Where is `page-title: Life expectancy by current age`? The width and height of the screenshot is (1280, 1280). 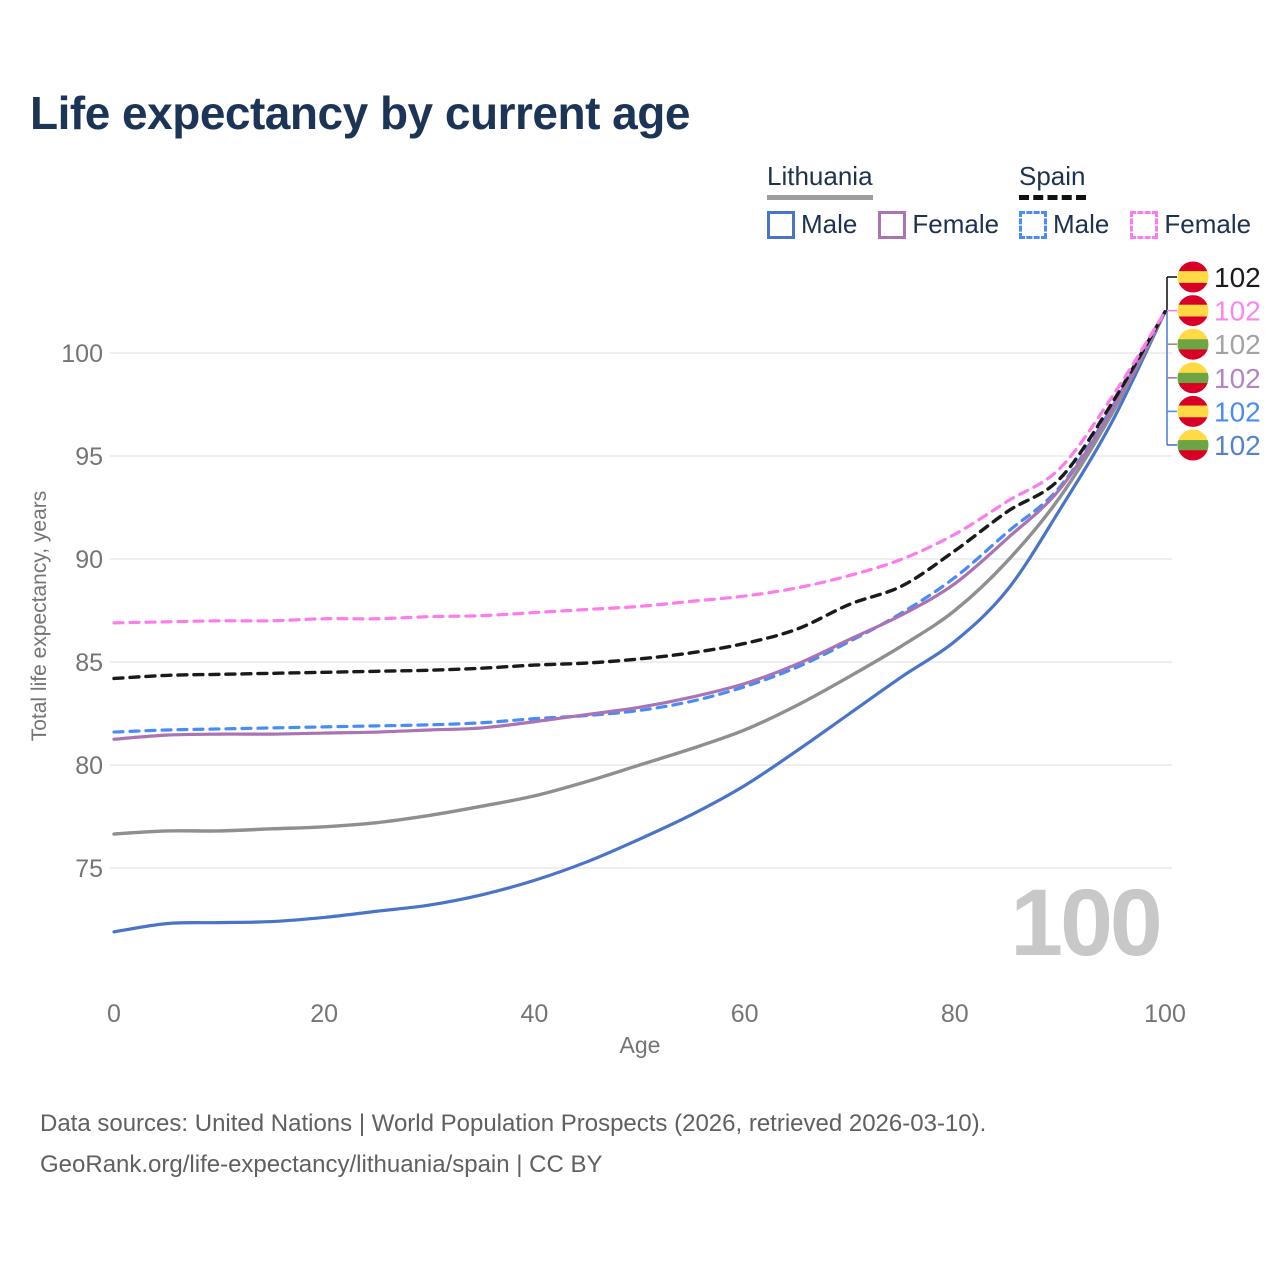
page-title: Life expectancy by current age is located at coordinates (360, 113).